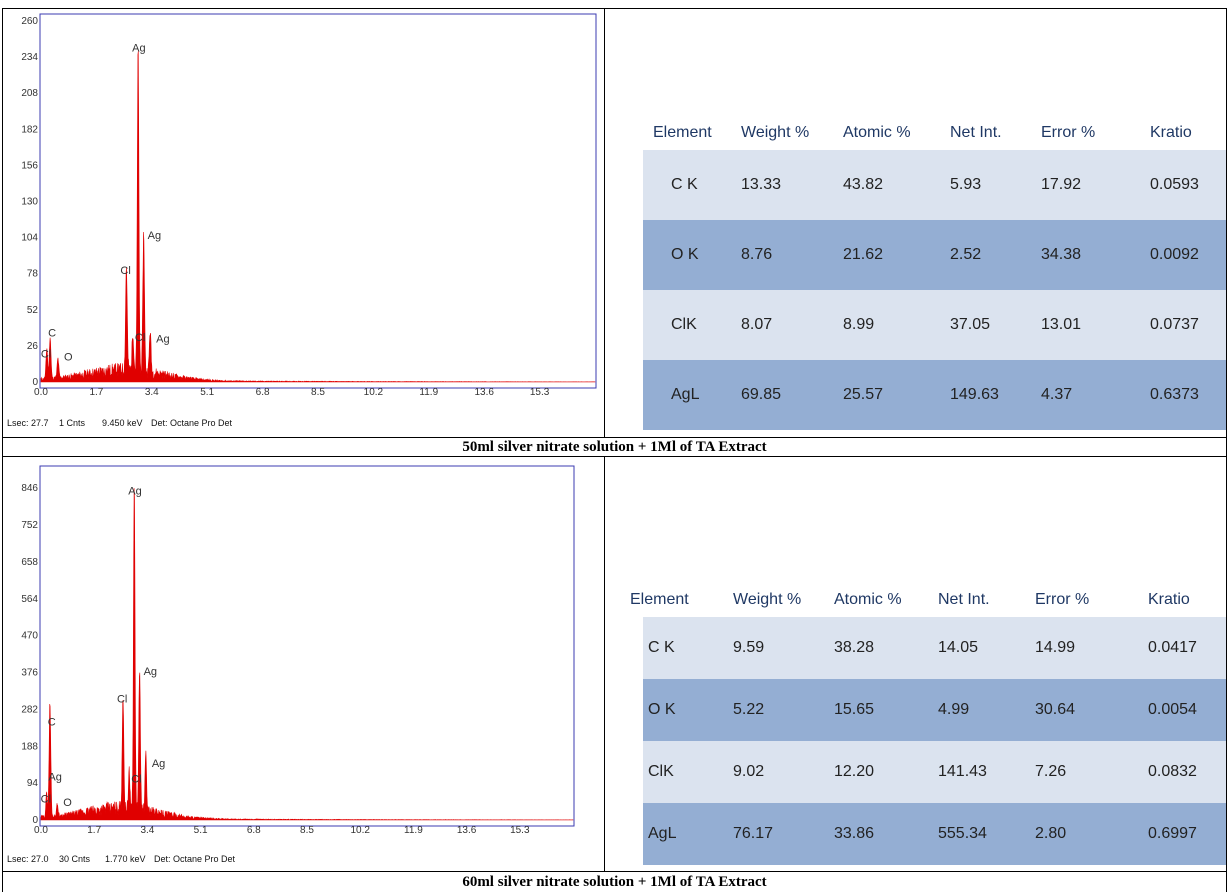  I want to click on y-tick-label: 564, so click(29, 599).